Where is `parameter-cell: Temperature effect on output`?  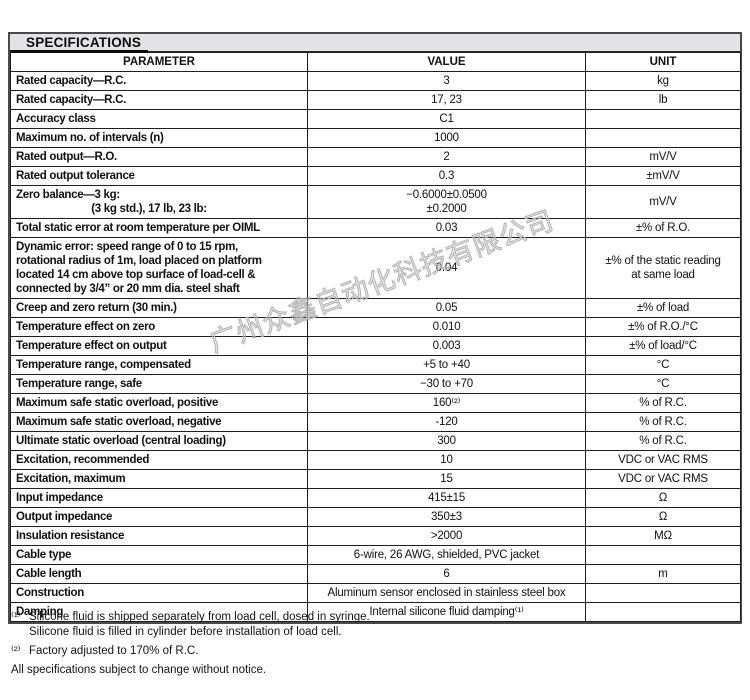 parameter-cell: Temperature effect on output is located at coordinates (159, 346).